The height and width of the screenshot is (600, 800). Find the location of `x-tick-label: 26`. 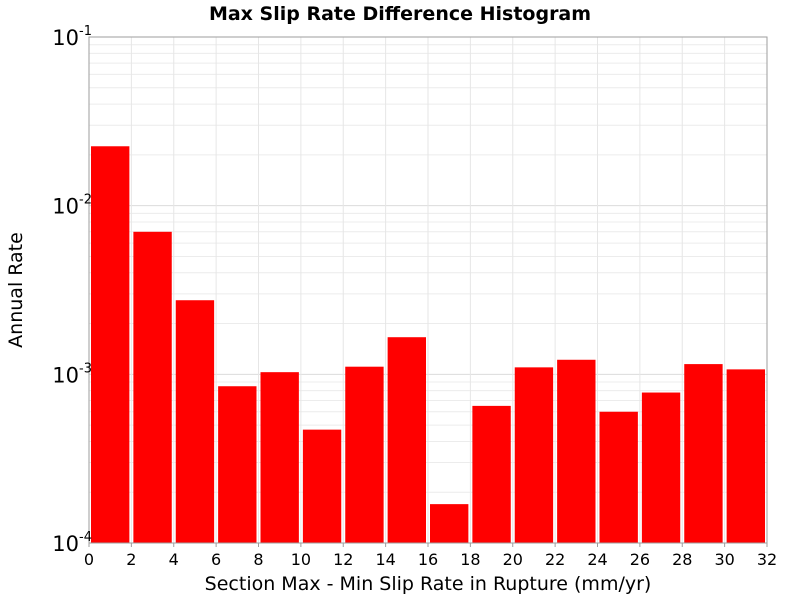

x-tick-label: 26 is located at coordinates (640, 559).